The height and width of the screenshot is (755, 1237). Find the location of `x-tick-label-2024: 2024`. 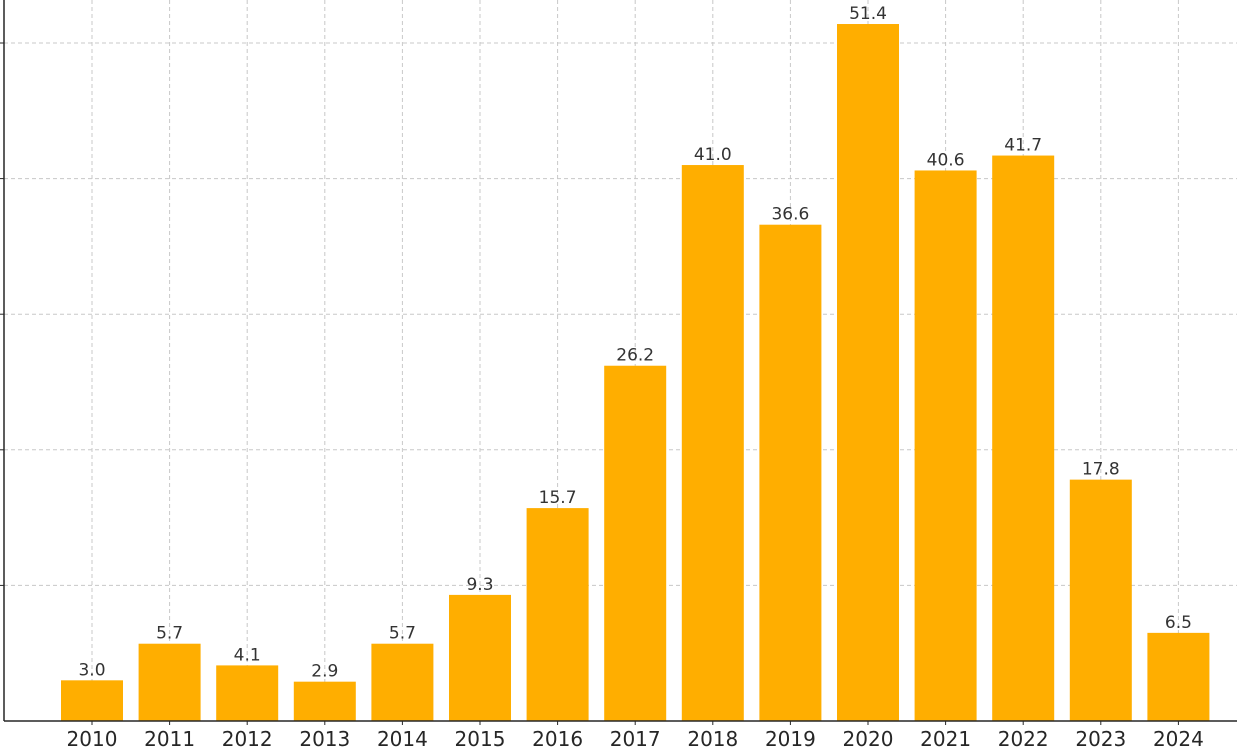

x-tick-label-2024: 2024 is located at coordinates (1178, 739).